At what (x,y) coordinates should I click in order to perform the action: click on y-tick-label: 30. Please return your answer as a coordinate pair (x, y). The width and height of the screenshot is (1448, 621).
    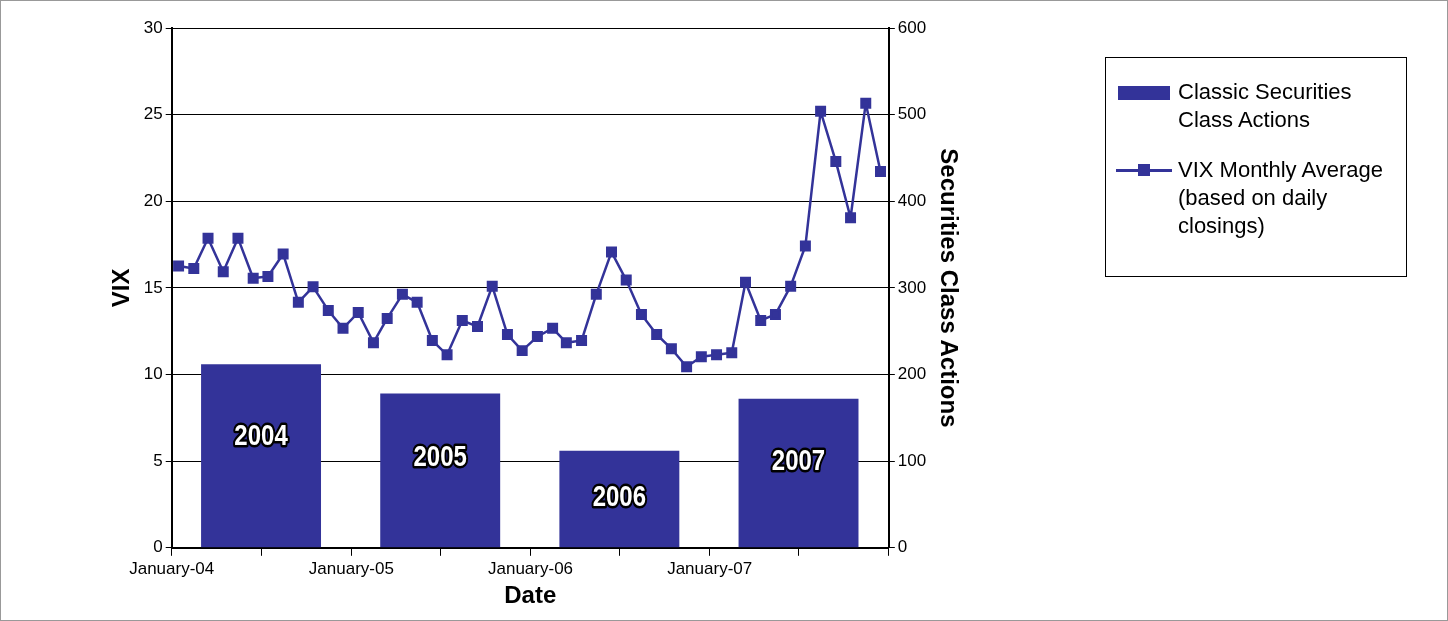
    Looking at the image, I should click on (153, 27).